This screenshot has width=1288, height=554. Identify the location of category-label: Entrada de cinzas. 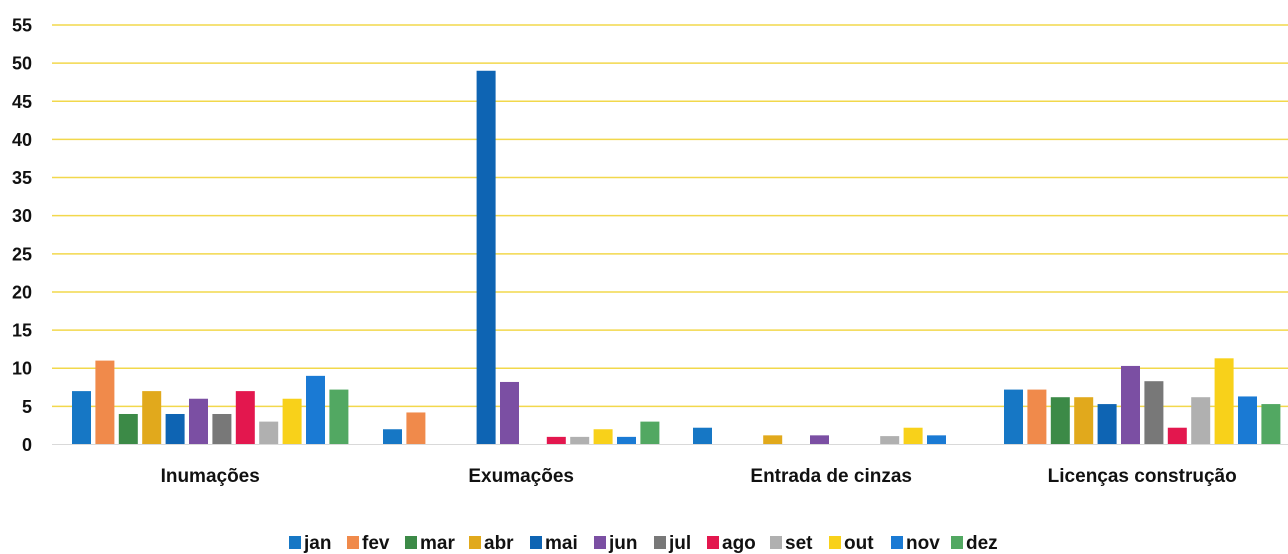
(831, 476).